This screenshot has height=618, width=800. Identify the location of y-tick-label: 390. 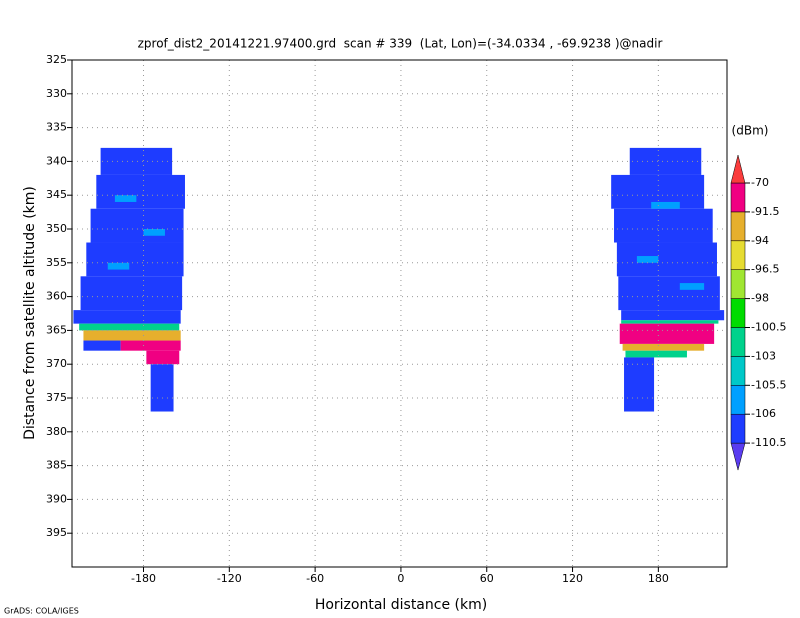
(56, 498).